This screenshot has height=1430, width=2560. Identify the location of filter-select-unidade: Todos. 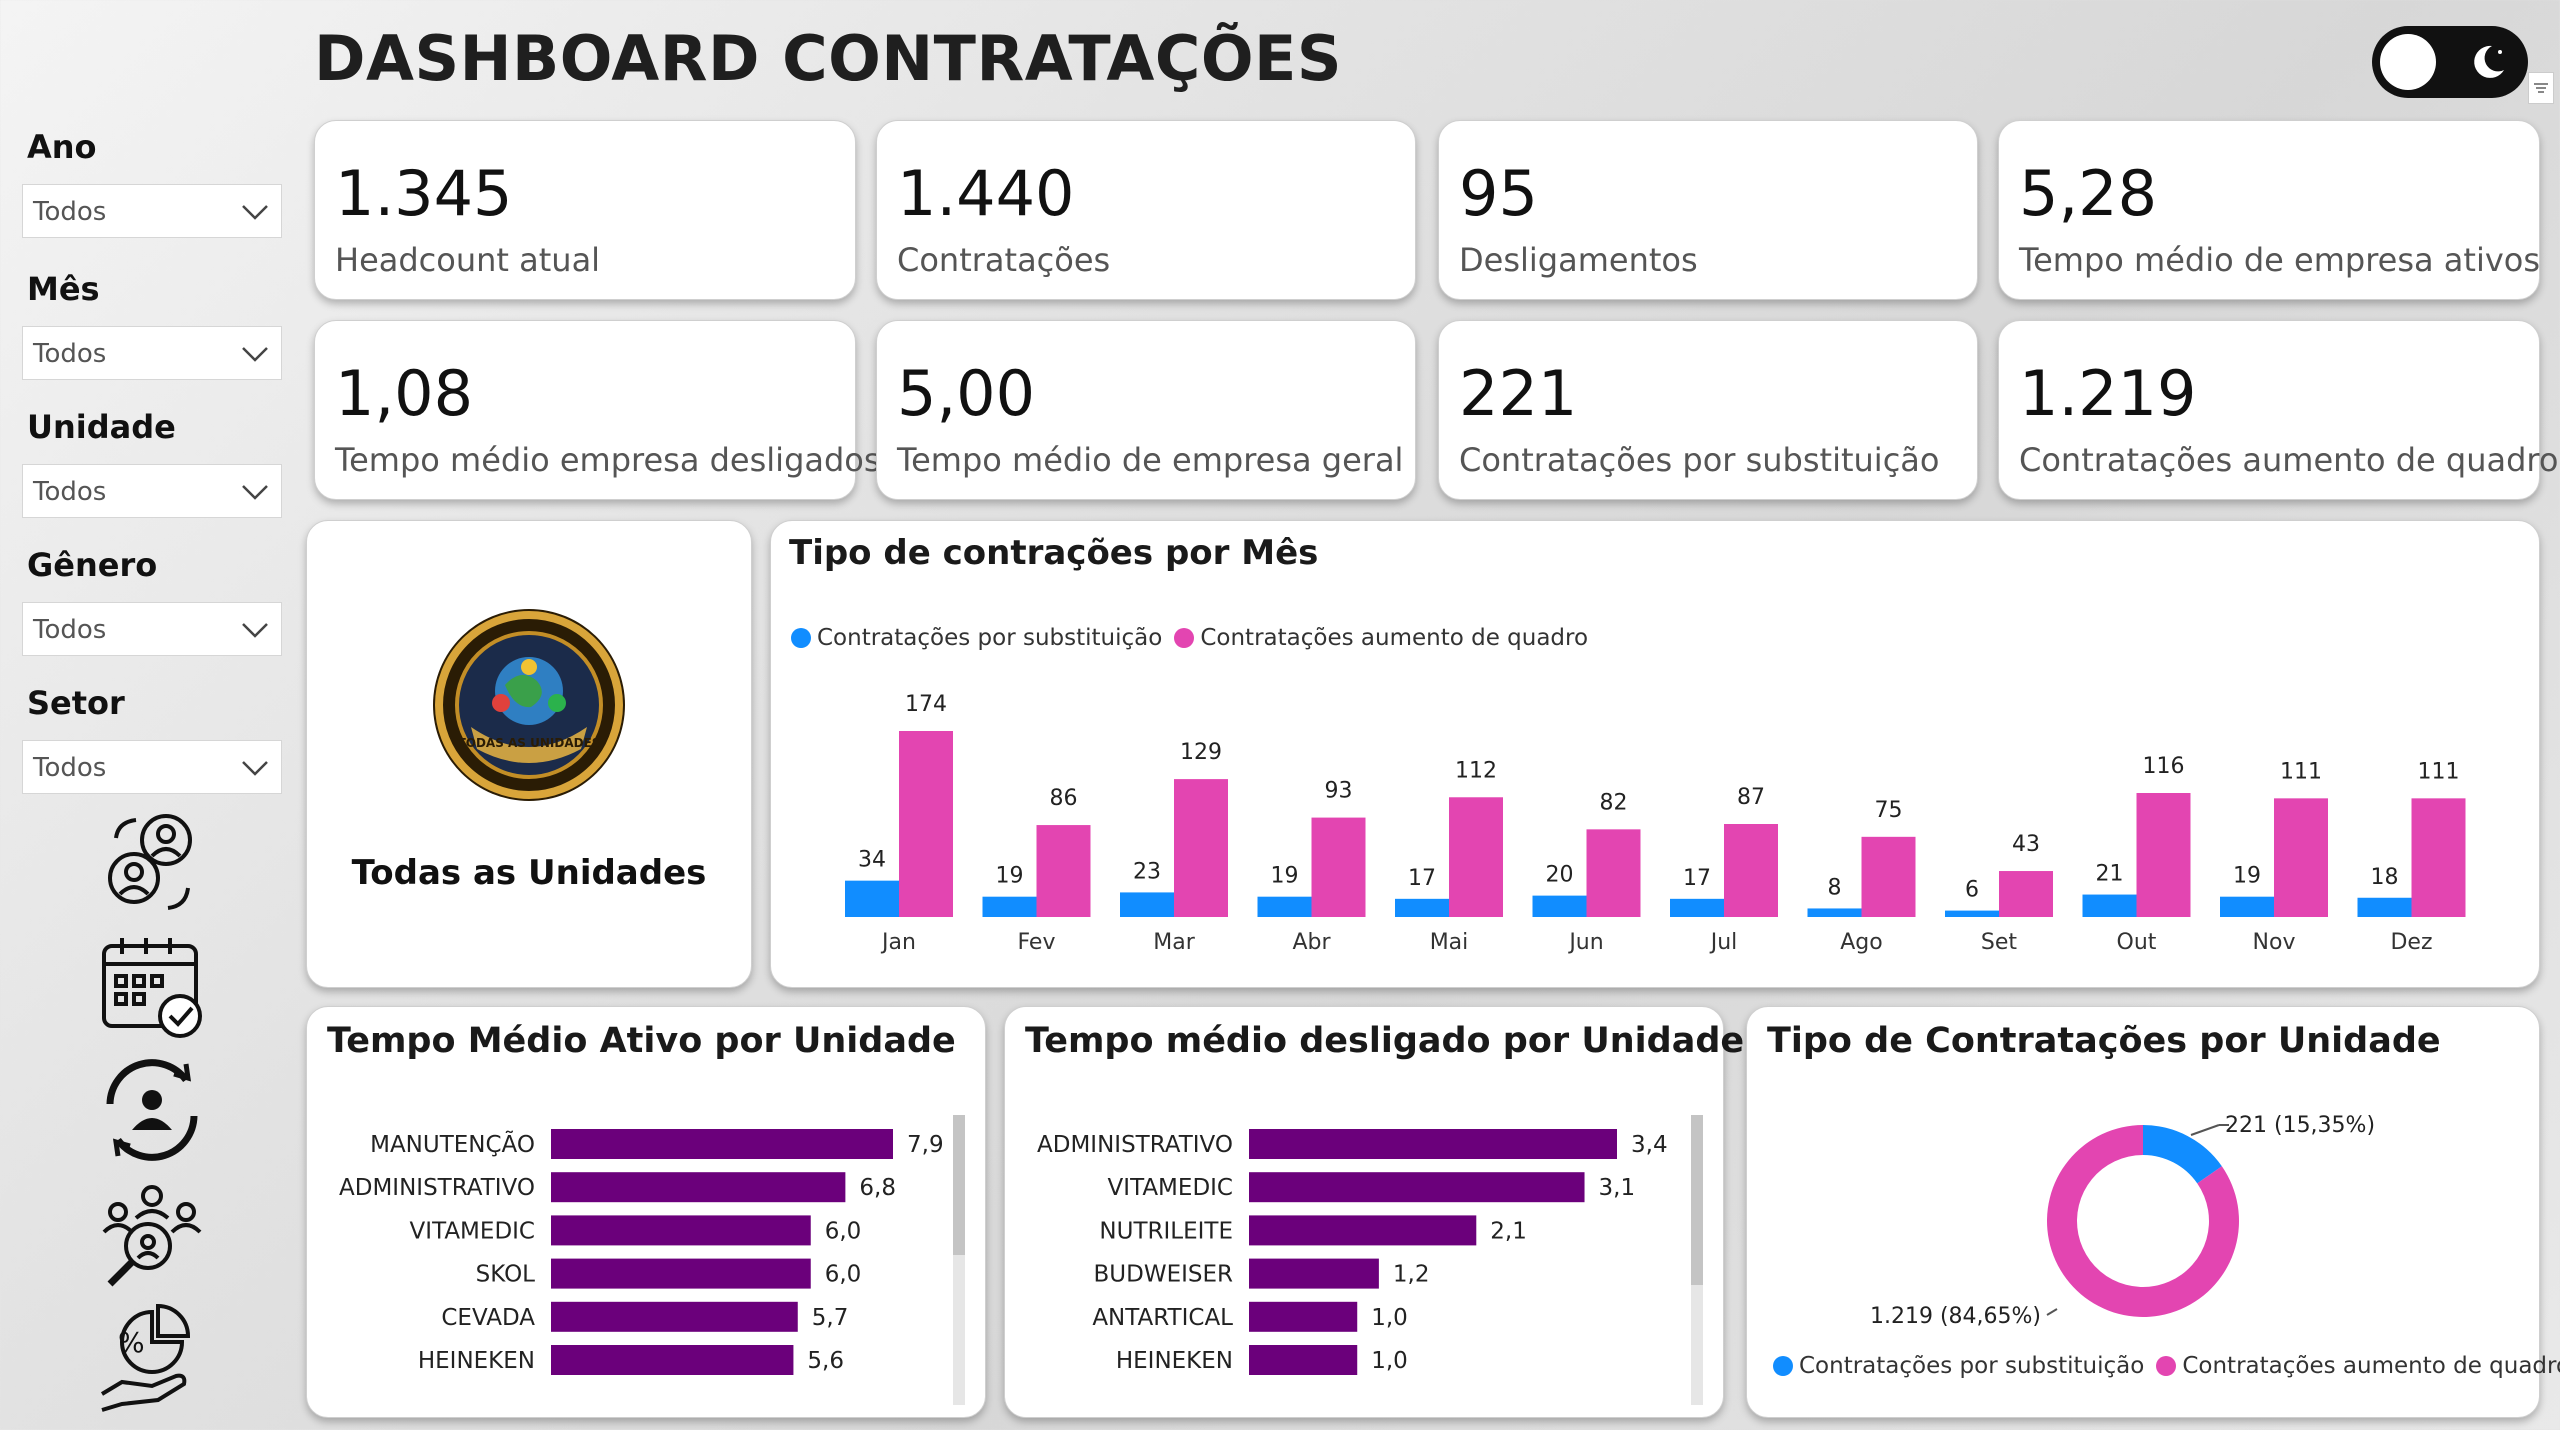
(152, 491).